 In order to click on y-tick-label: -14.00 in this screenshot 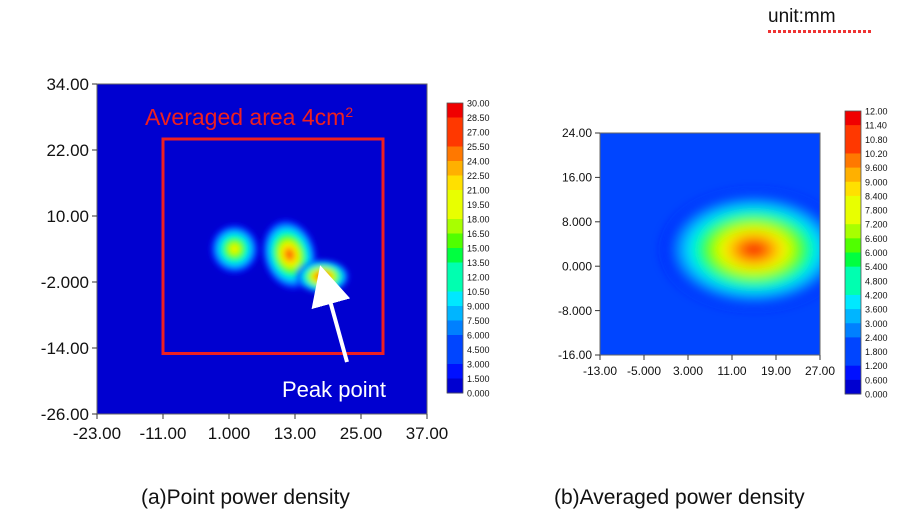, I will do `click(65, 348)`.